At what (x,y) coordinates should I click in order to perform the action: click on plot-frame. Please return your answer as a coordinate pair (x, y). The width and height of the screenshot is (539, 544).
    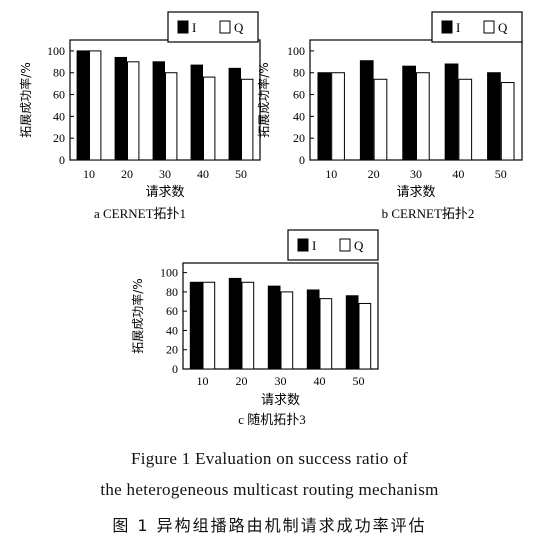
    Looking at the image, I should click on (280, 316).